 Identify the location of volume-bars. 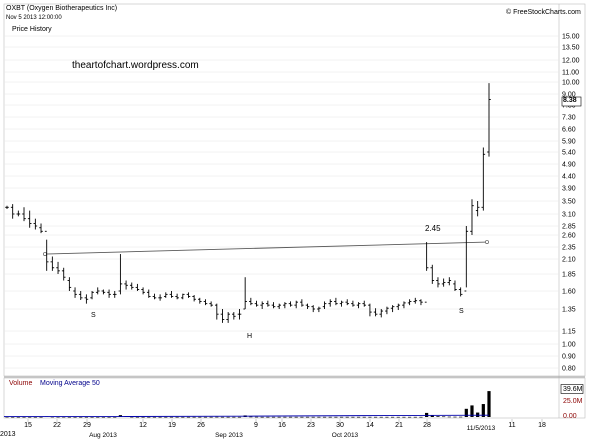
(247, 404).